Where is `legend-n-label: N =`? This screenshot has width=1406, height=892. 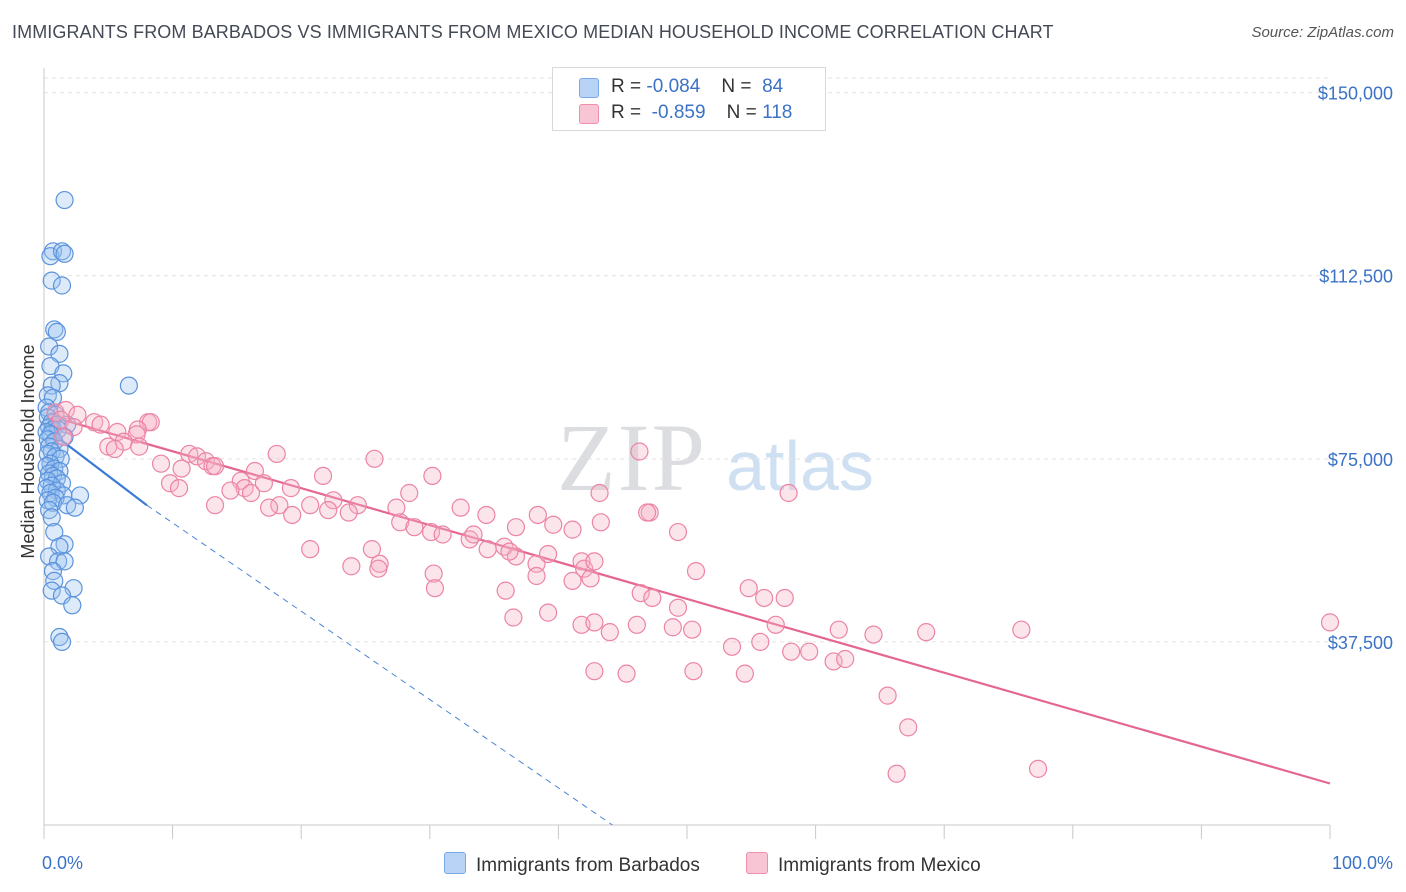
legend-n-label: N = is located at coordinates (741, 112).